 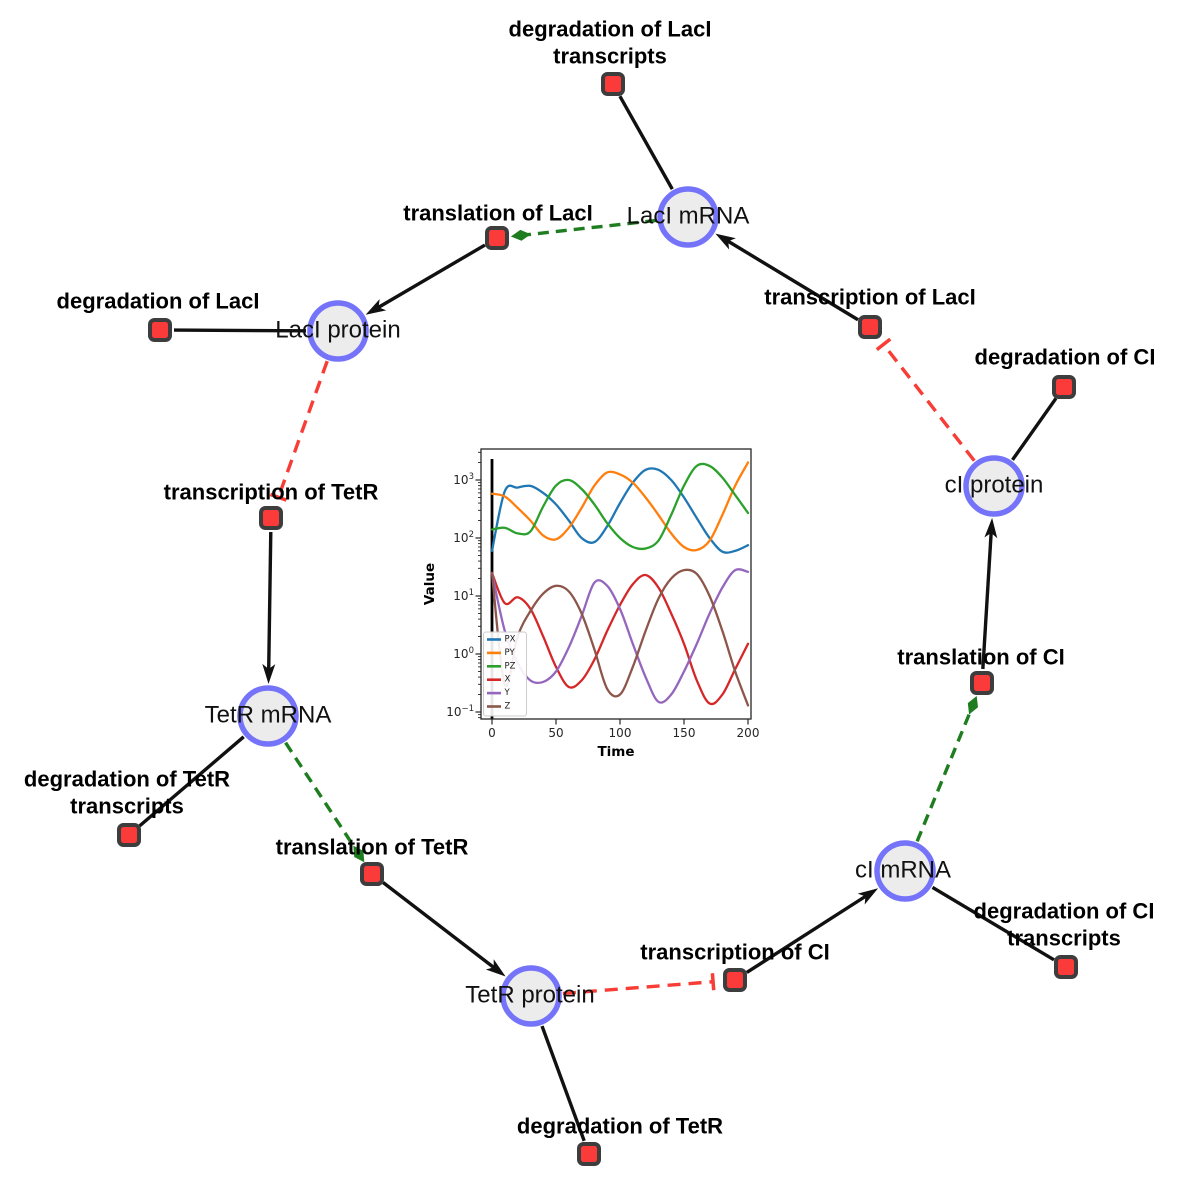 What do you see at coordinates (321, 796) in the screenshot?
I see `edge-tetr-mrna-translation-tetr` at bounding box center [321, 796].